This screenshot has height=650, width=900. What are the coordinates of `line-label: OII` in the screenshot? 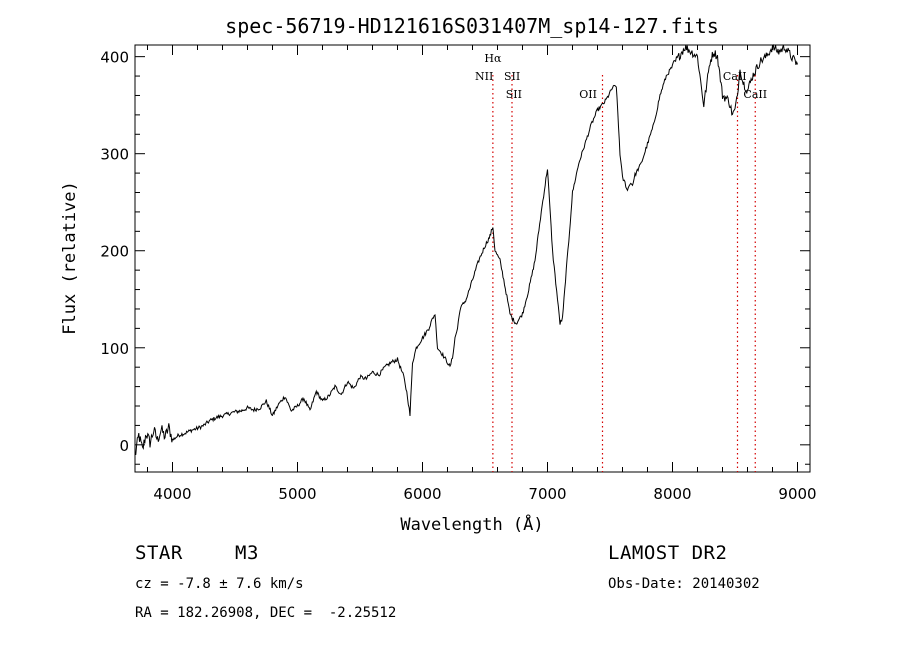 It's located at (588, 94).